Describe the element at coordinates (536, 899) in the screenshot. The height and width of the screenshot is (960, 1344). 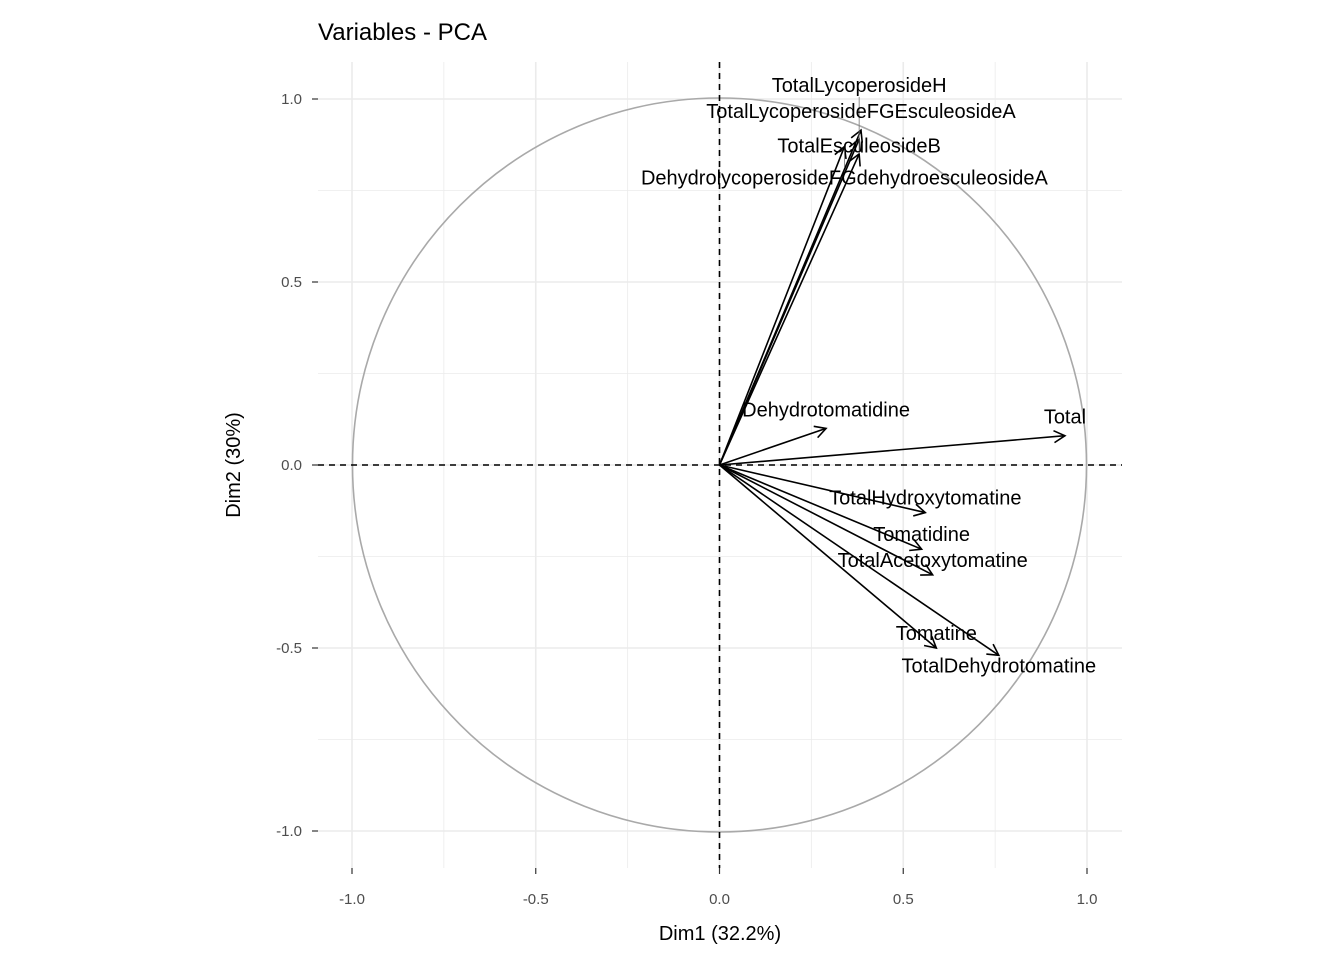
I see `x-tick-label: -0.5` at that location.